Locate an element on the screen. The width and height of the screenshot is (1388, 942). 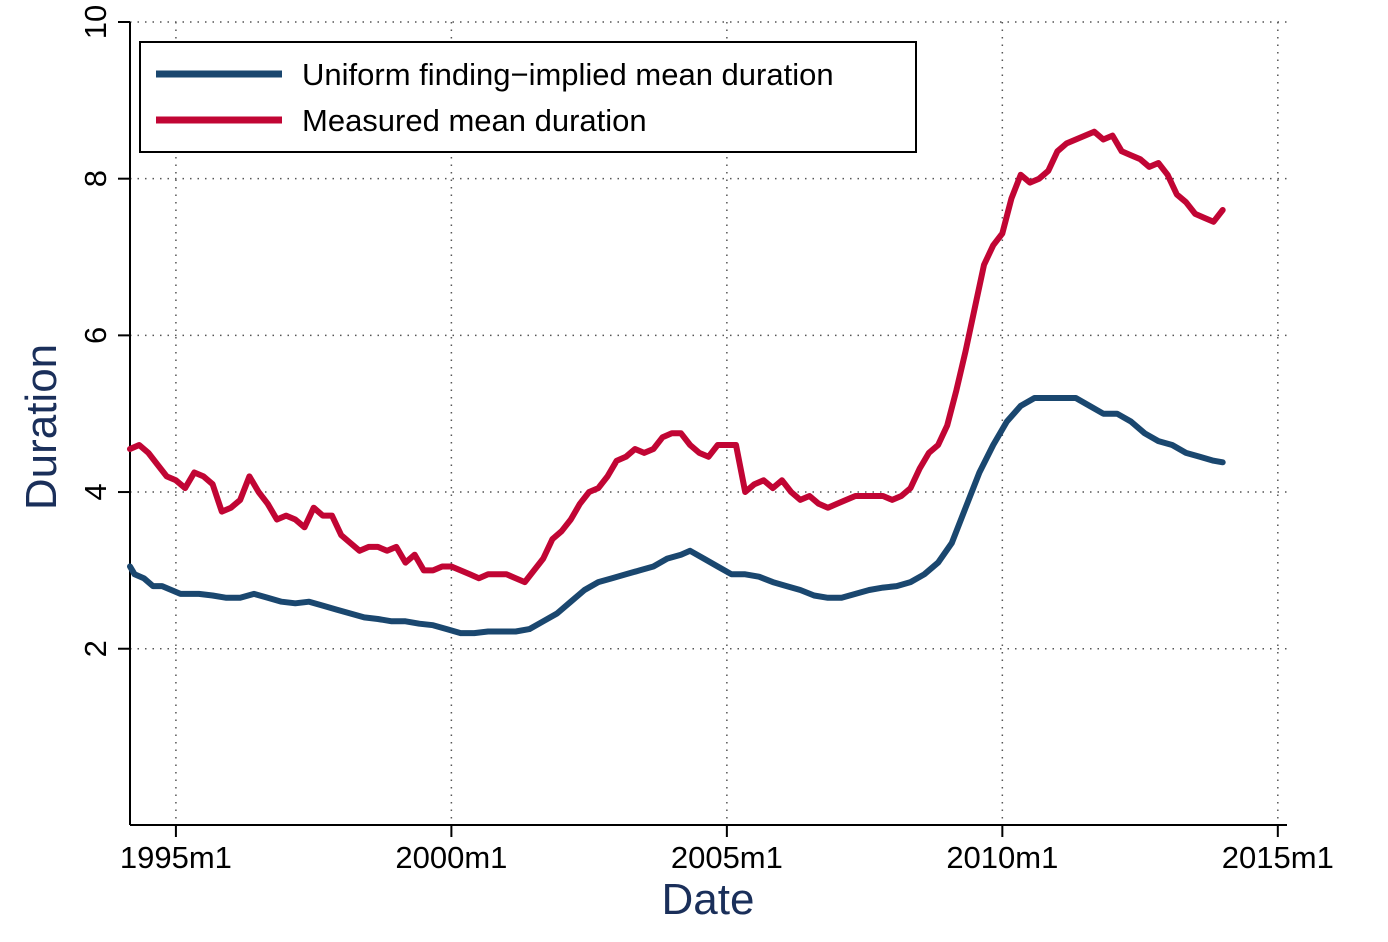
y-tick-label-1: 4 is located at coordinates (95, 491).